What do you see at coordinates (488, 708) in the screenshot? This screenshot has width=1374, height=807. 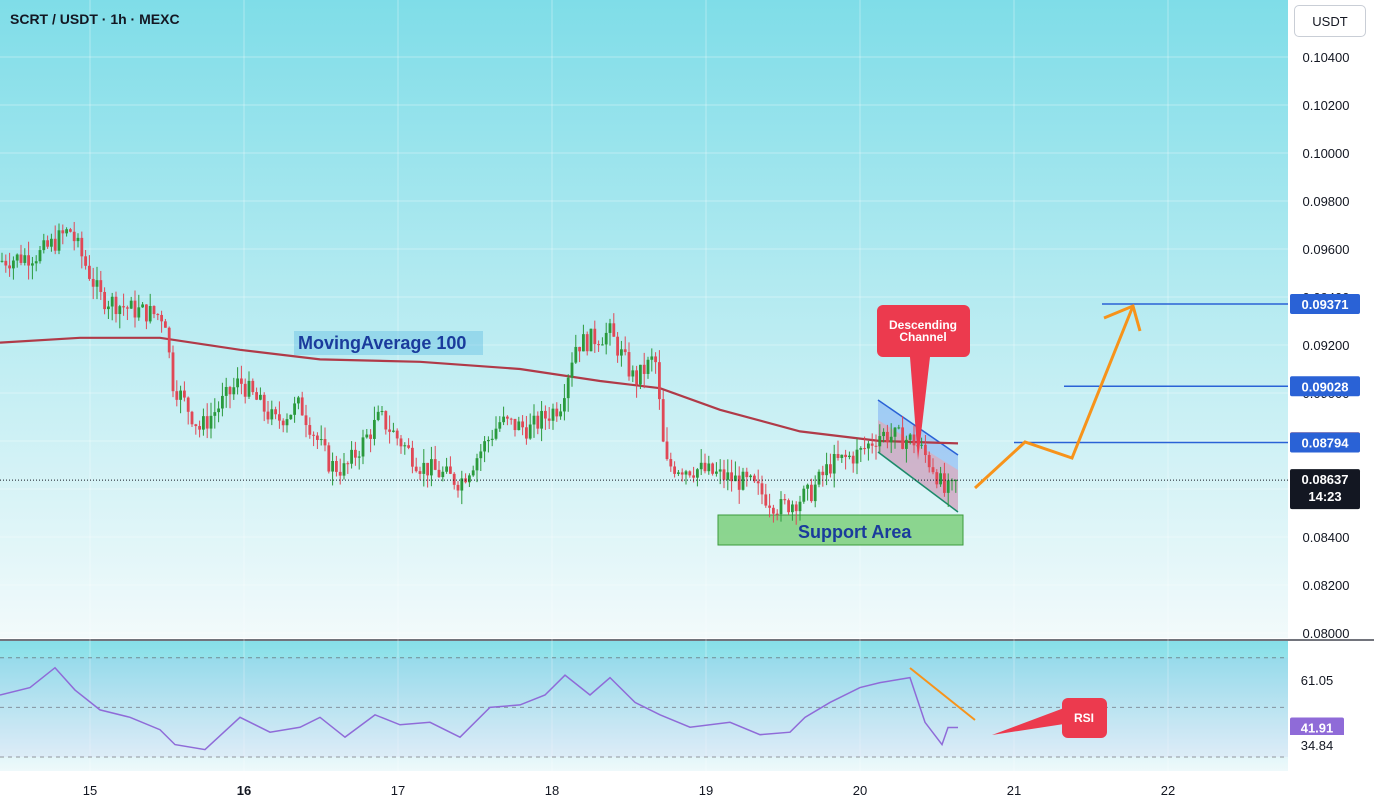 I see `rsi-line` at bounding box center [488, 708].